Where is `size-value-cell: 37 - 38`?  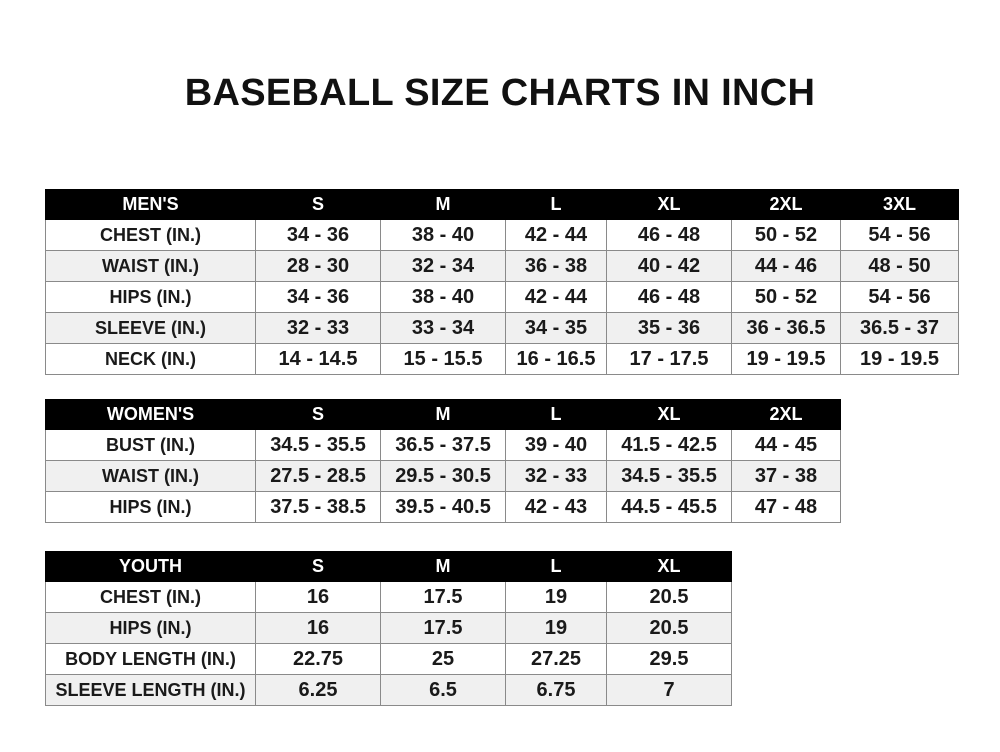 size-value-cell: 37 - 38 is located at coordinates (786, 476).